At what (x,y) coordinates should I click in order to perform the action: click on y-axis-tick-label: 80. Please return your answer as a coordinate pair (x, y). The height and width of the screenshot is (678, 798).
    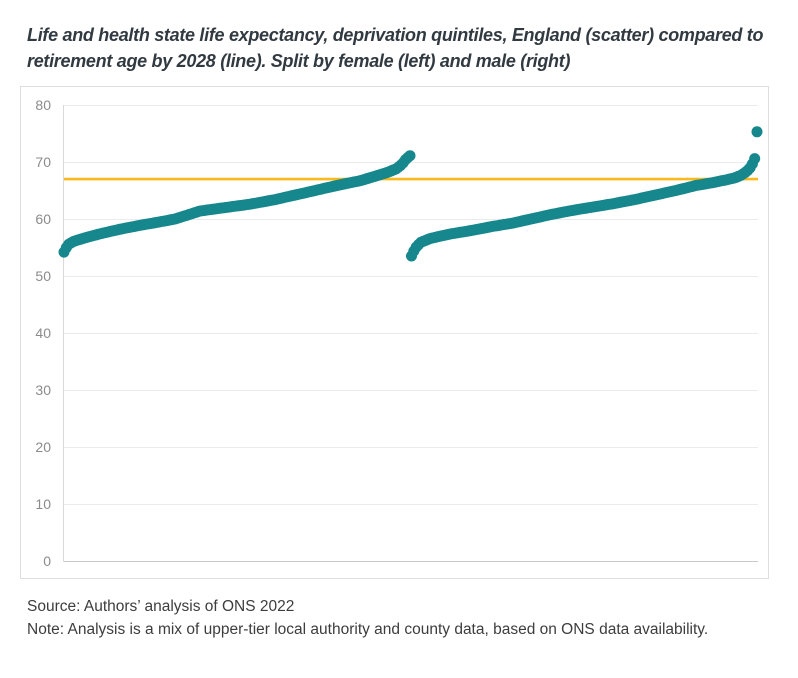
    Looking at the image, I should click on (43, 105).